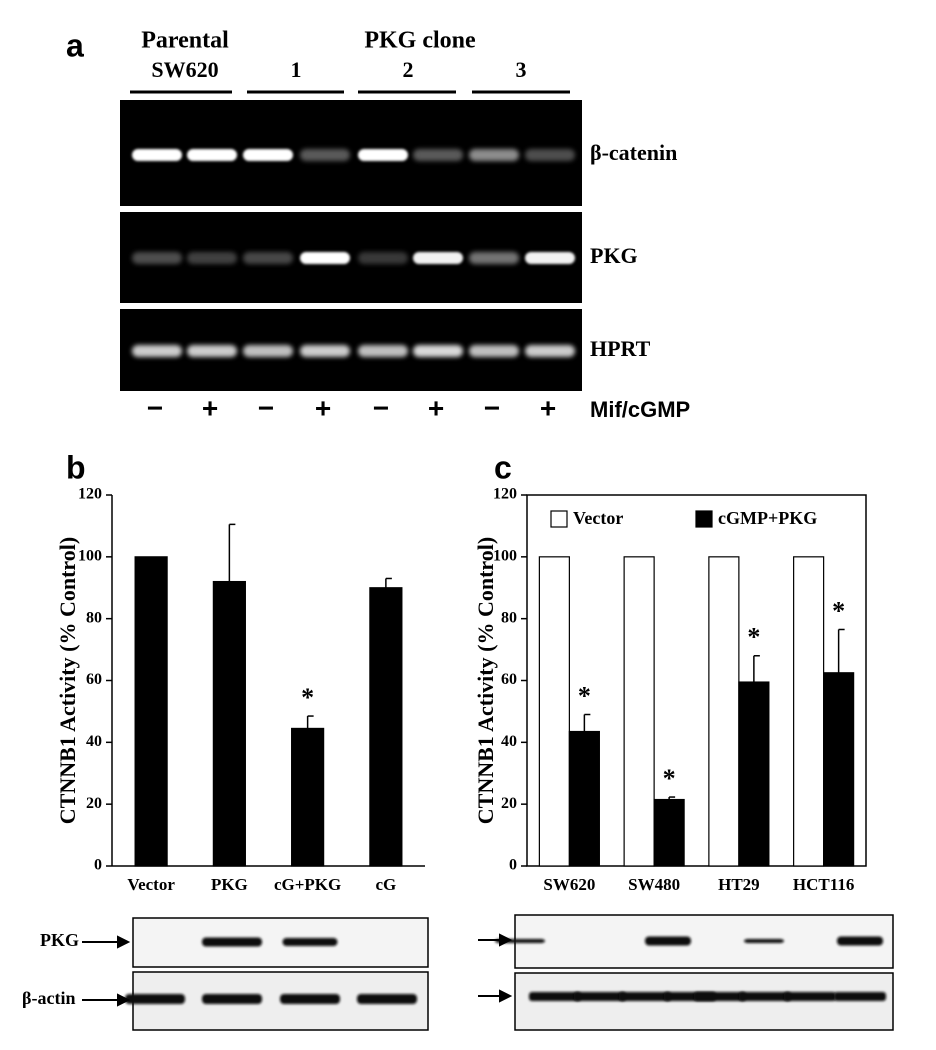  What do you see at coordinates (654, 884) in the screenshot?
I see `x-tick-label: SW480` at bounding box center [654, 884].